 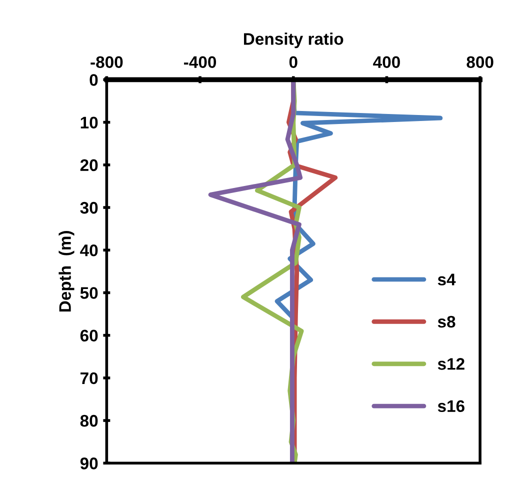 What do you see at coordinates (255, 272) in the screenshot?
I see `line-series` at bounding box center [255, 272].